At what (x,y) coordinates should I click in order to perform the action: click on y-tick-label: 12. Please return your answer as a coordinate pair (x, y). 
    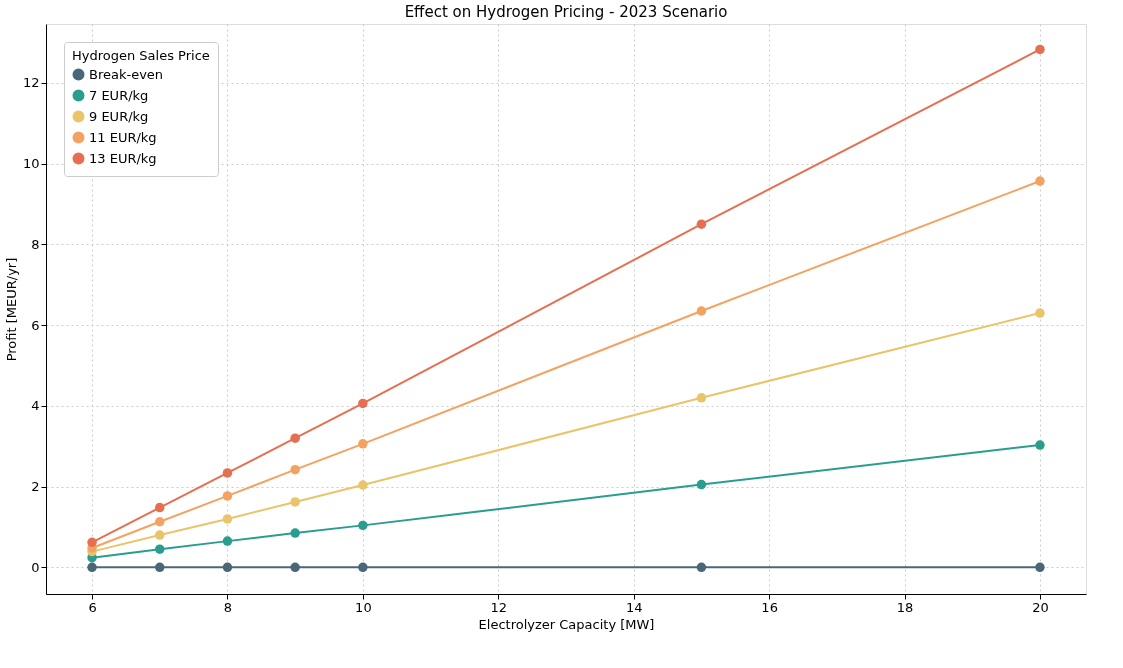
    Looking at the image, I should click on (31, 83).